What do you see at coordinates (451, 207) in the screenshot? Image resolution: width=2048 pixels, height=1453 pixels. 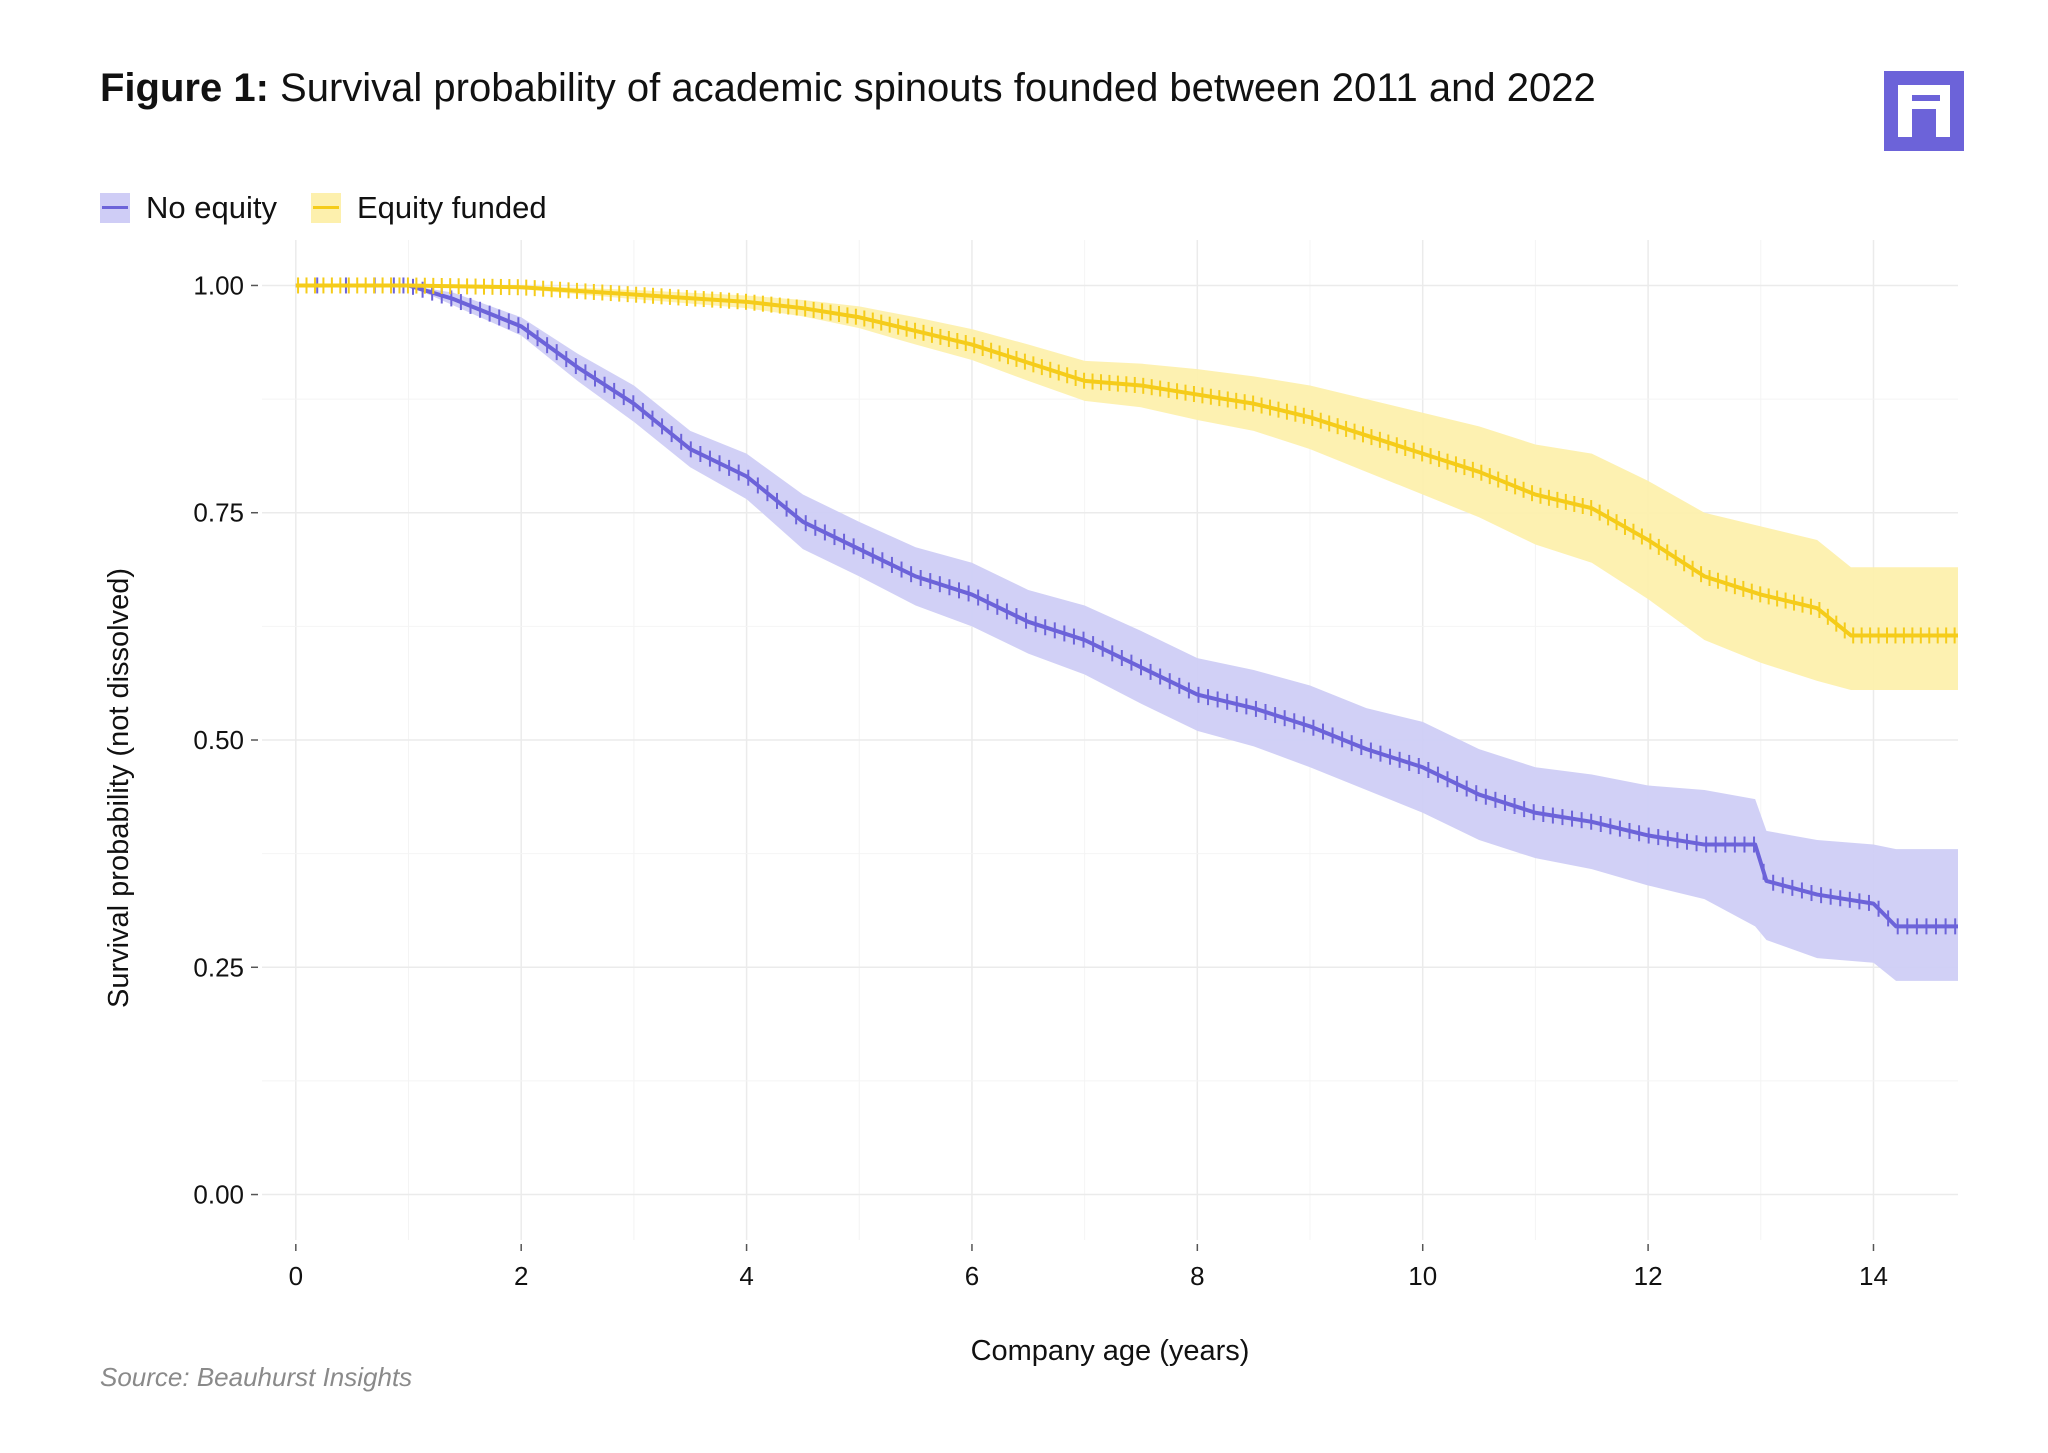 I see `legend-label-equity-funded: Equity funded` at bounding box center [451, 207].